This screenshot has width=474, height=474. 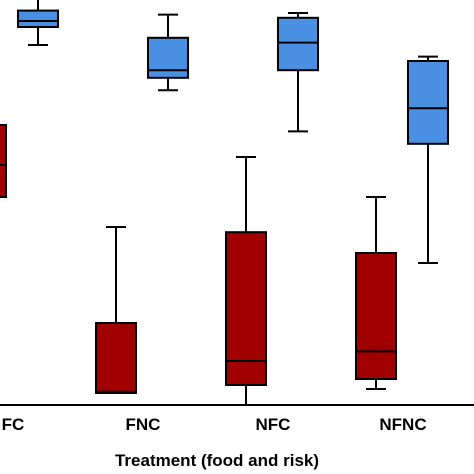 I want to click on x-tick-fnc: FNC, so click(x=143, y=424).